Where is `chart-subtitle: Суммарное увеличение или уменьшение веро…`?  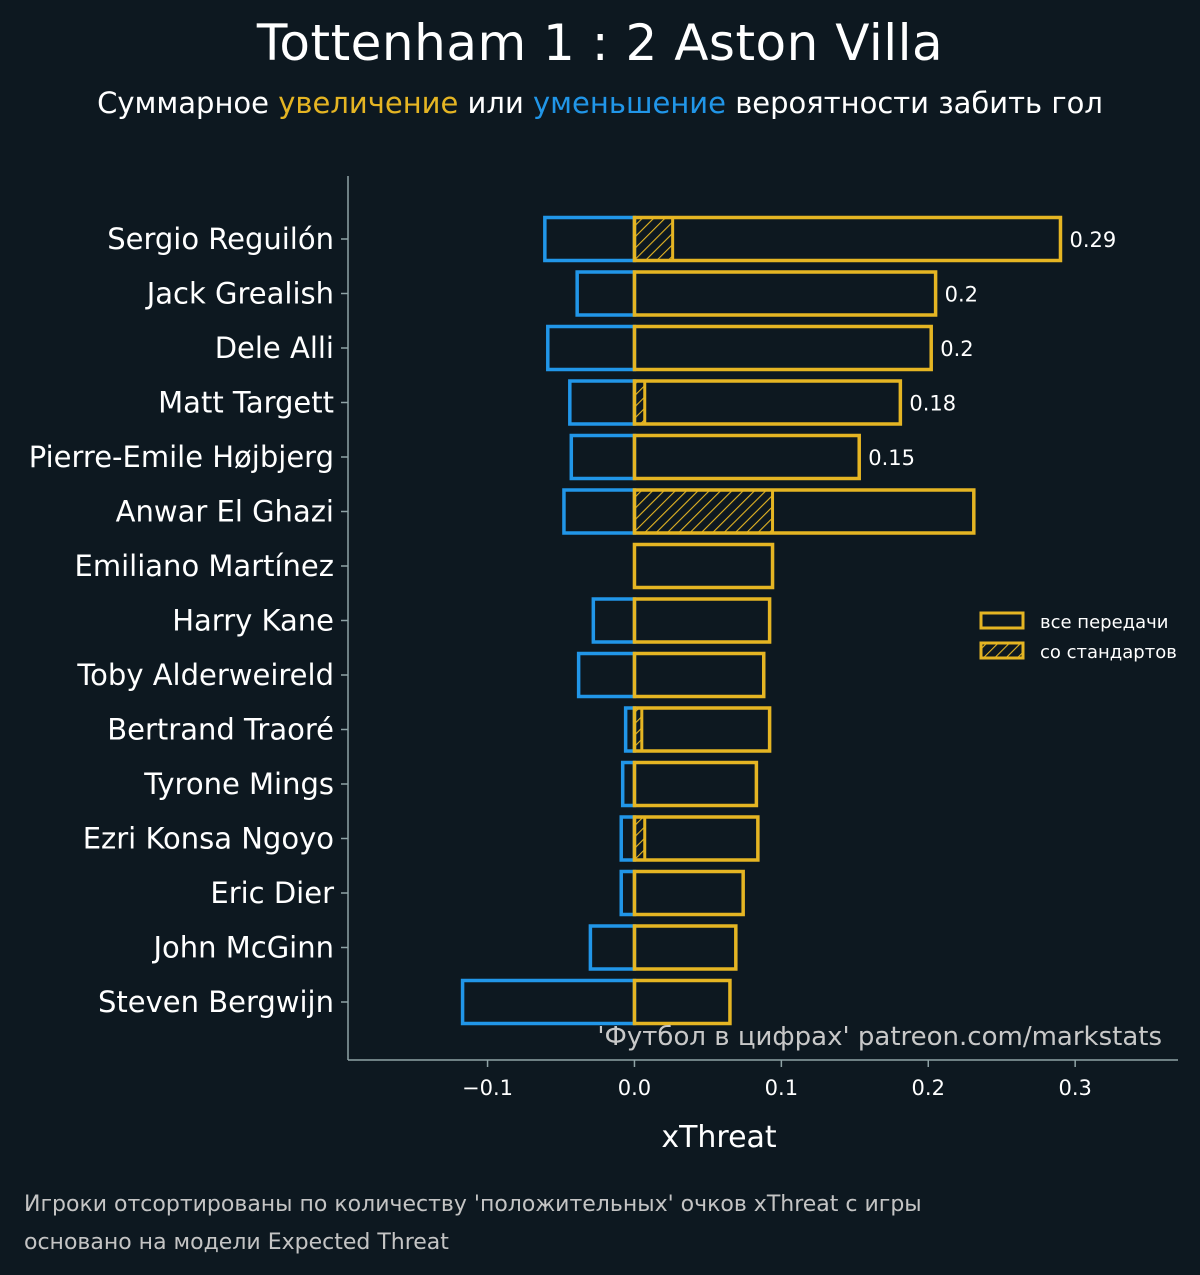 chart-subtitle: Суммарное увеличение или уменьшение веро… is located at coordinates (600, 103).